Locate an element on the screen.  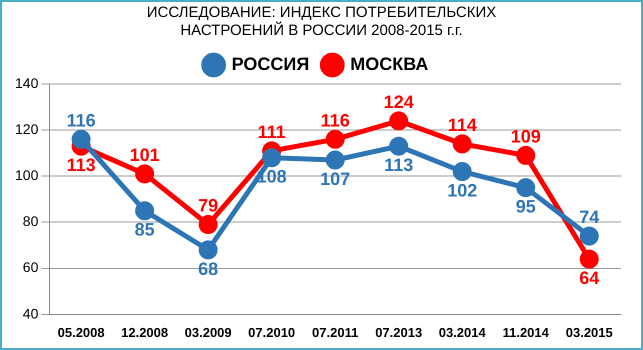
data-label: 64 is located at coordinates (589, 278).